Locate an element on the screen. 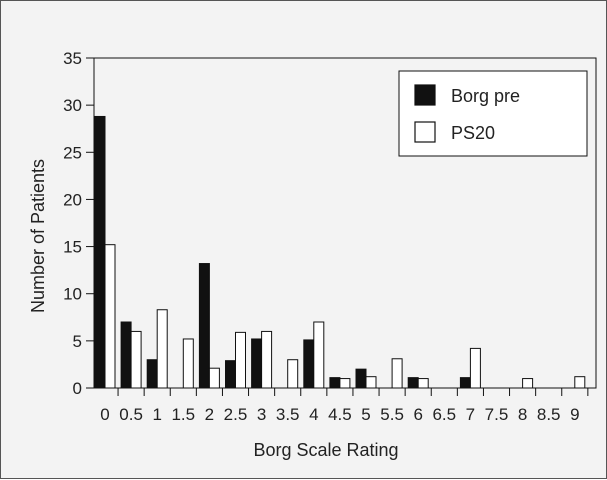  y-tick-label-30: 30 is located at coordinates (72, 105).